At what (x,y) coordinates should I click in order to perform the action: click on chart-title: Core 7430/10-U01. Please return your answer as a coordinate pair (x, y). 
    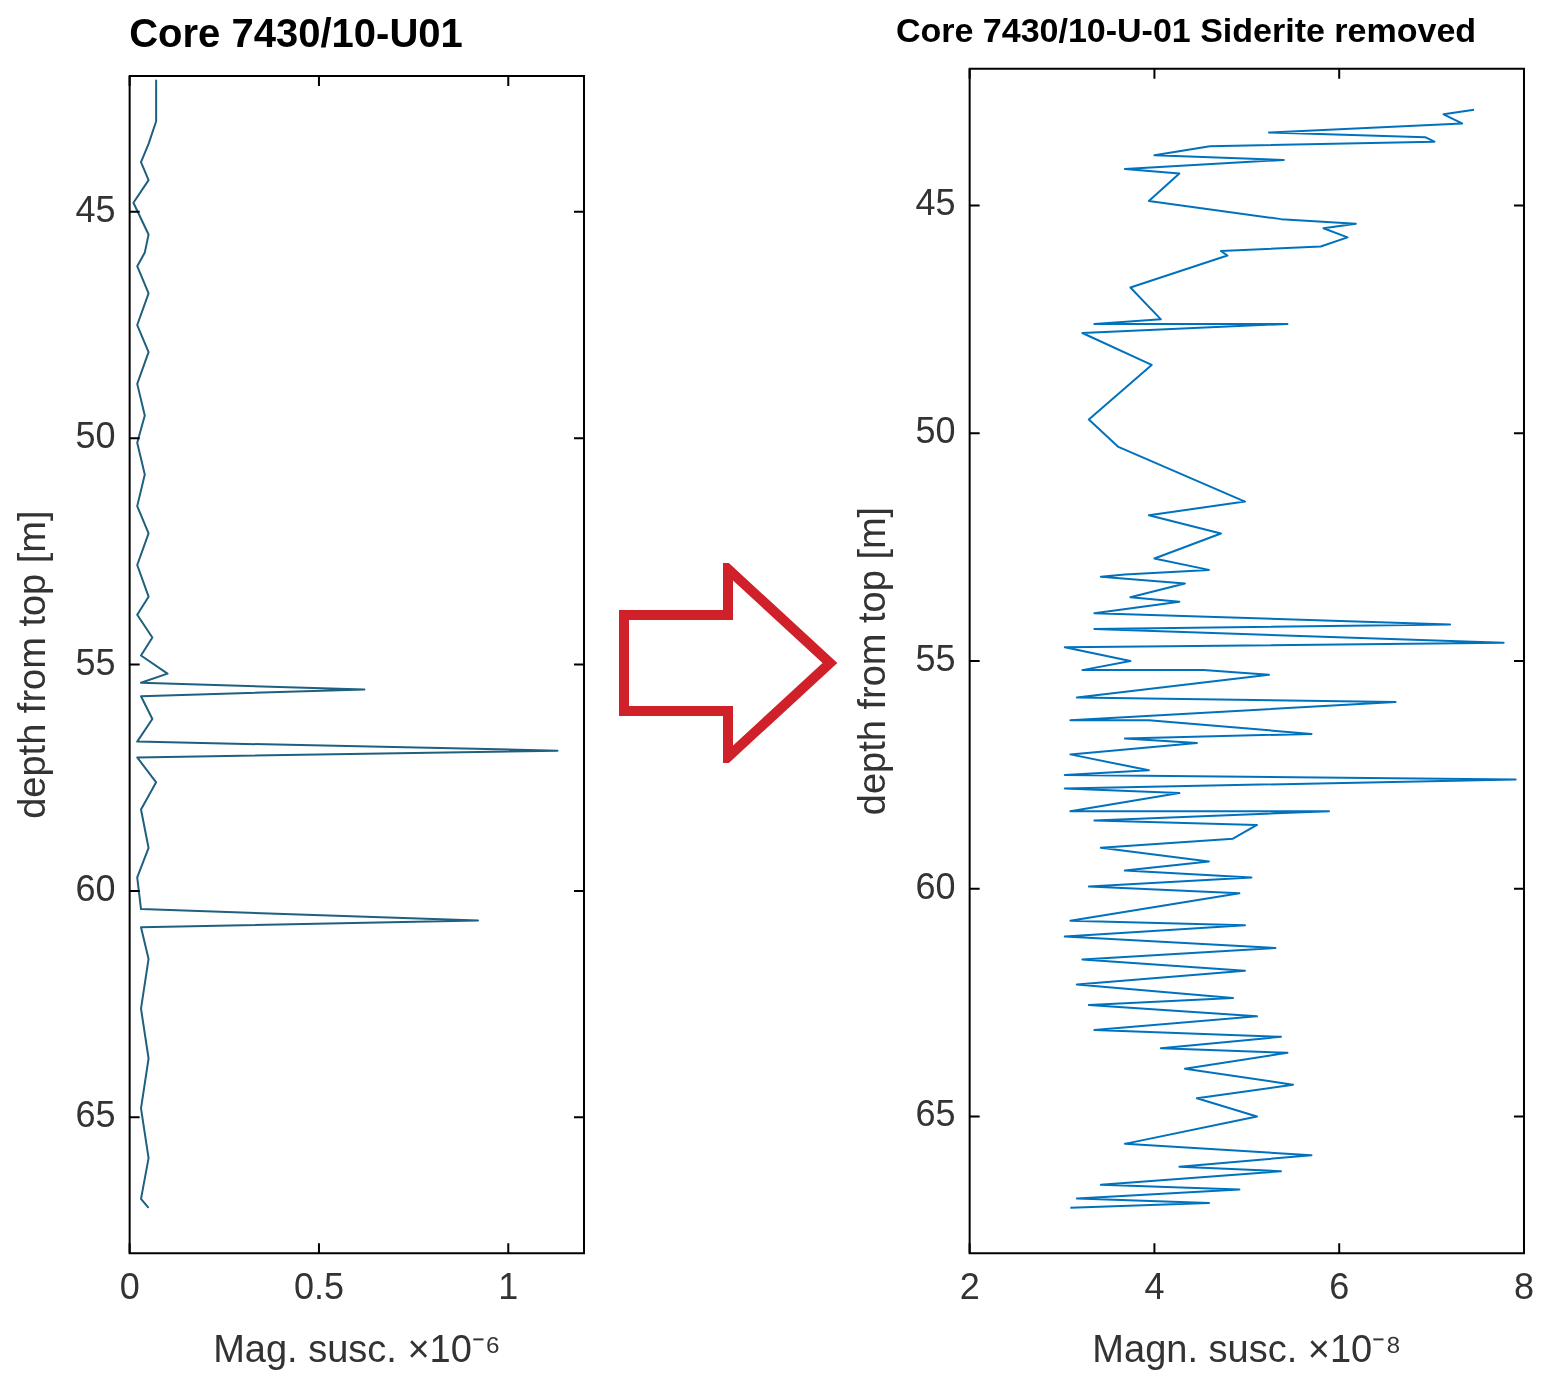
    Looking at the image, I should click on (296, 33).